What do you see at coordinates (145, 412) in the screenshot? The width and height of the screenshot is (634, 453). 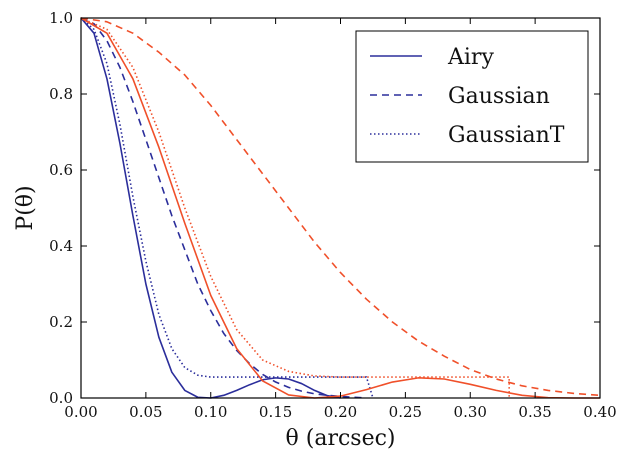 I see `x-tick-label: 0.05` at bounding box center [145, 412].